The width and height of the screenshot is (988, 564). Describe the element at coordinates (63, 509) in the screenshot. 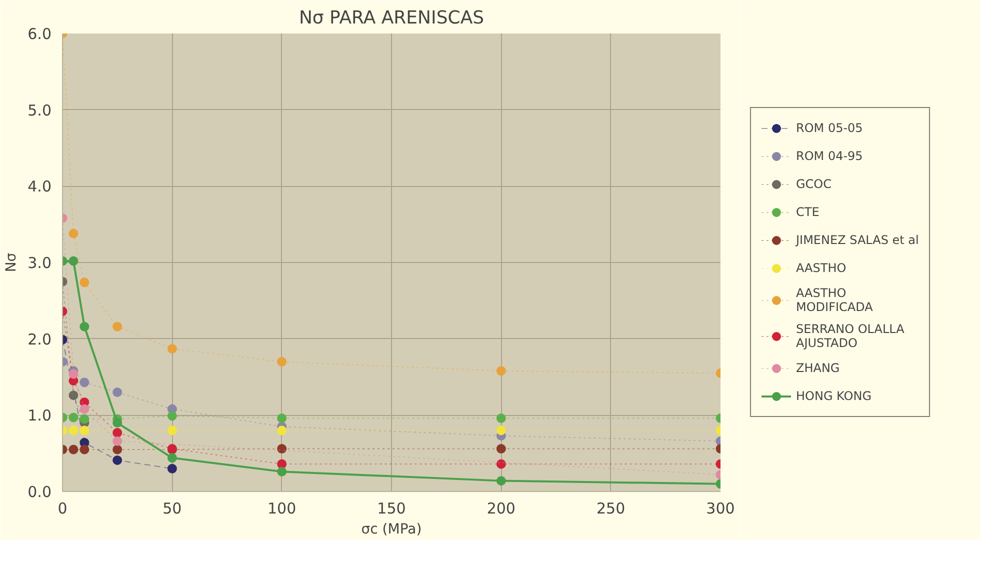

I see `x-tick-label: 0` at that location.